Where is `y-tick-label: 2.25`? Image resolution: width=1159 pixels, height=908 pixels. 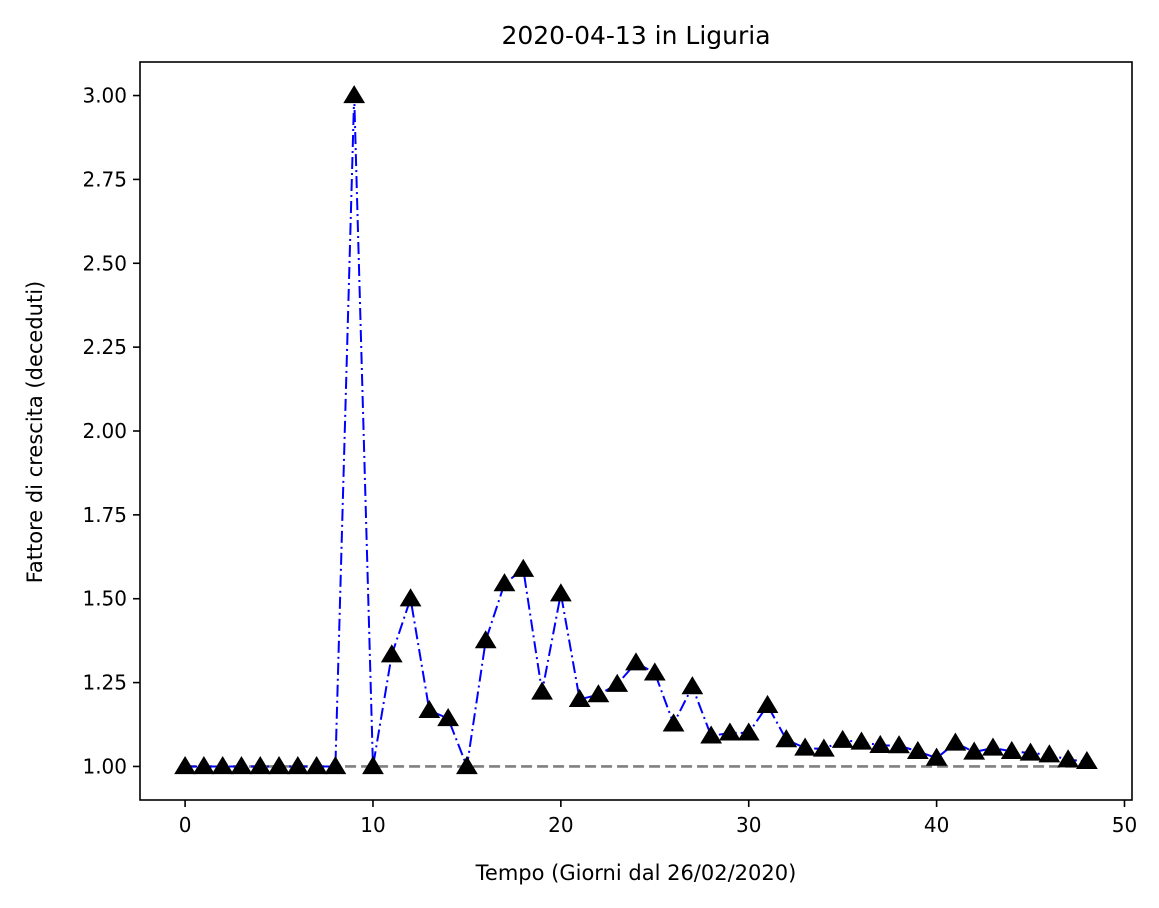
y-tick-label: 2.25 is located at coordinates (104, 347).